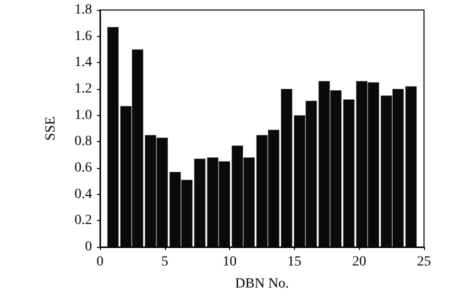 The height and width of the screenshot is (301, 474). What do you see at coordinates (294, 262) in the screenshot?
I see `x-tick-label: 15` at bounding box center [294, 262].